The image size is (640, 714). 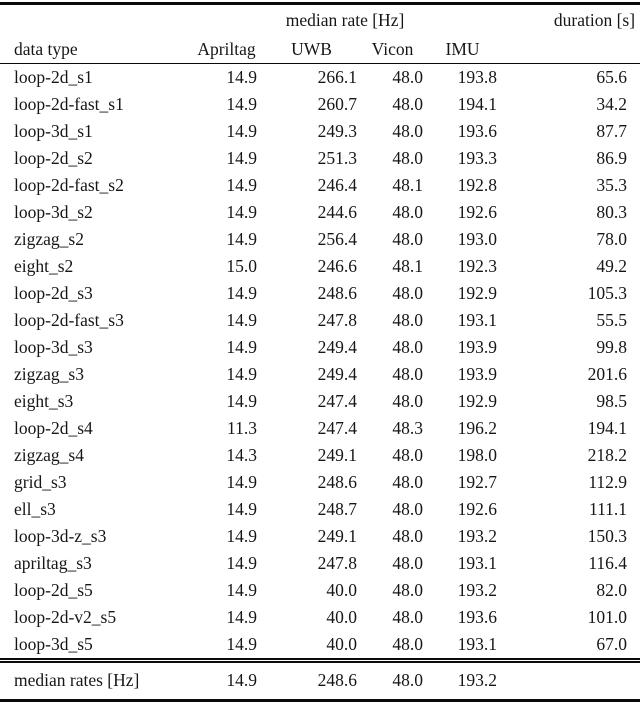 What do you see at coordinates (311, 50) in the screenshot?
I see `uwb-column-header: UWB` at bounding box center [311, 50].